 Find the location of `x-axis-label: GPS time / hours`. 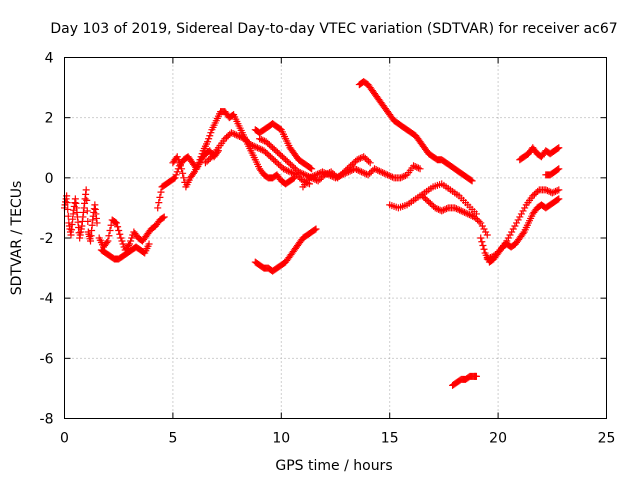

x-axis-label: GPS time / hours is located at coordinates (333, 466).